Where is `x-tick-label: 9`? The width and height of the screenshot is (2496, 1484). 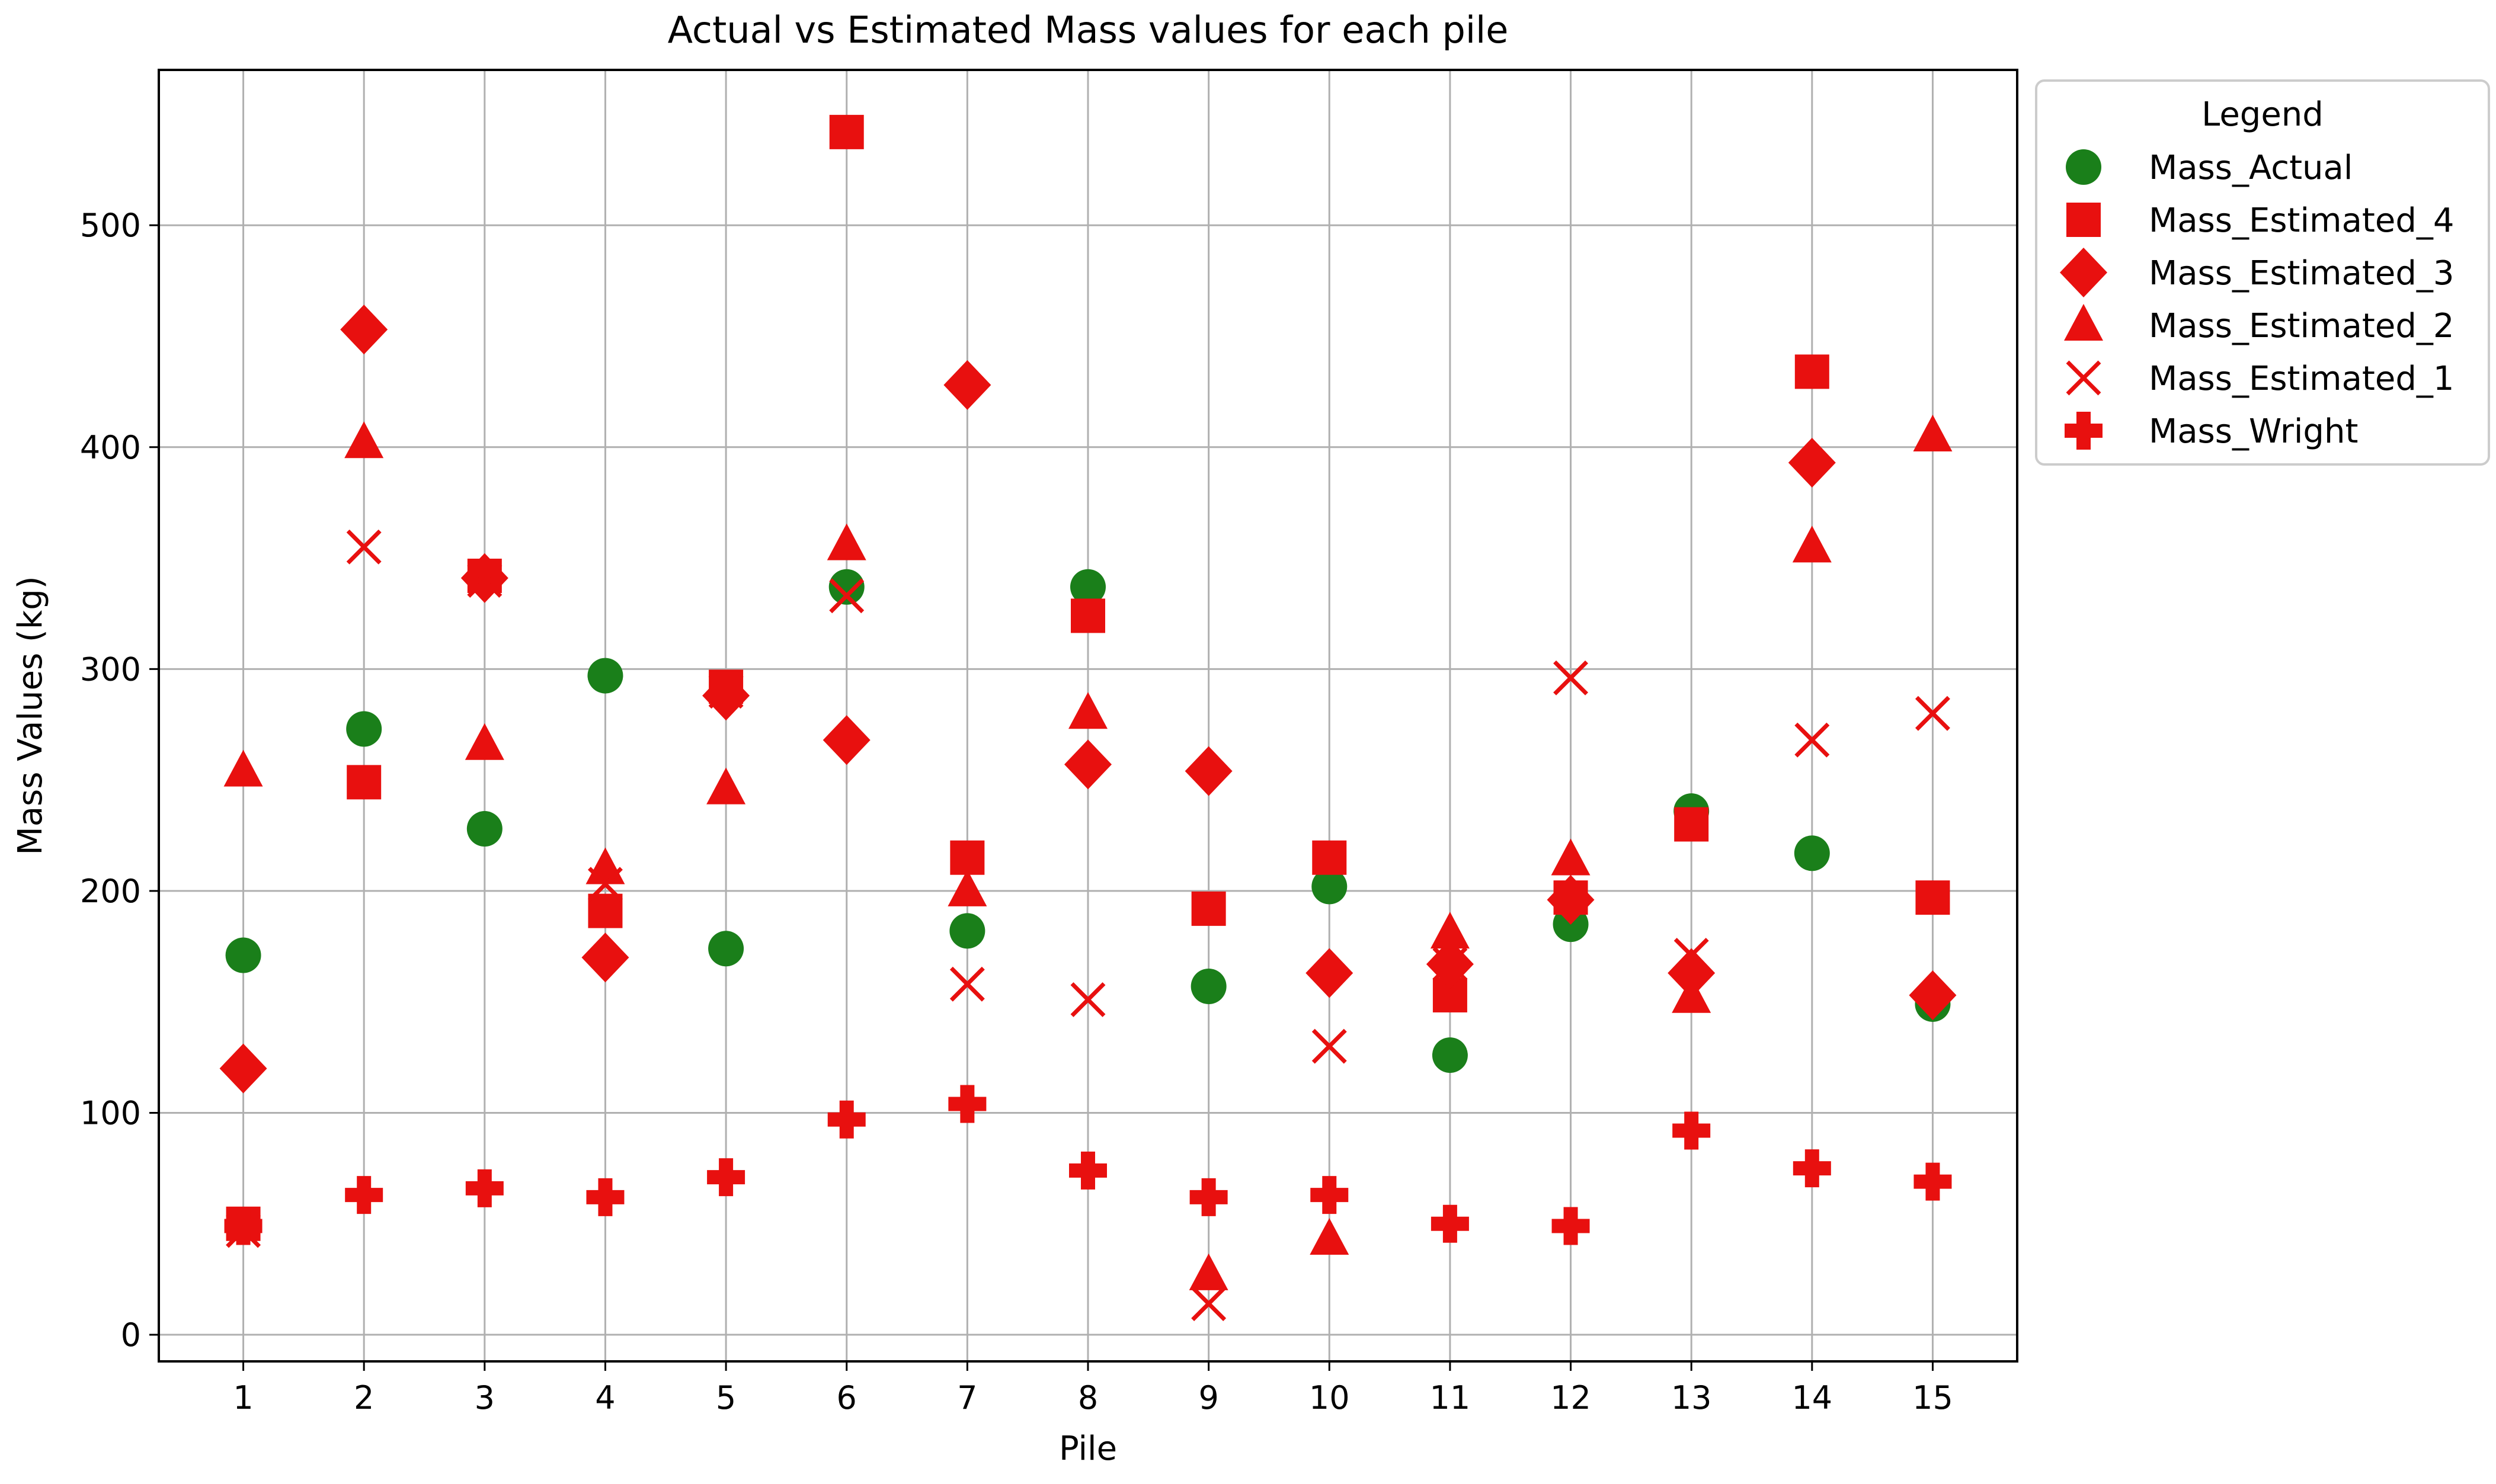
x-tick-label: 9 is located at coordinates (1208, 1397).